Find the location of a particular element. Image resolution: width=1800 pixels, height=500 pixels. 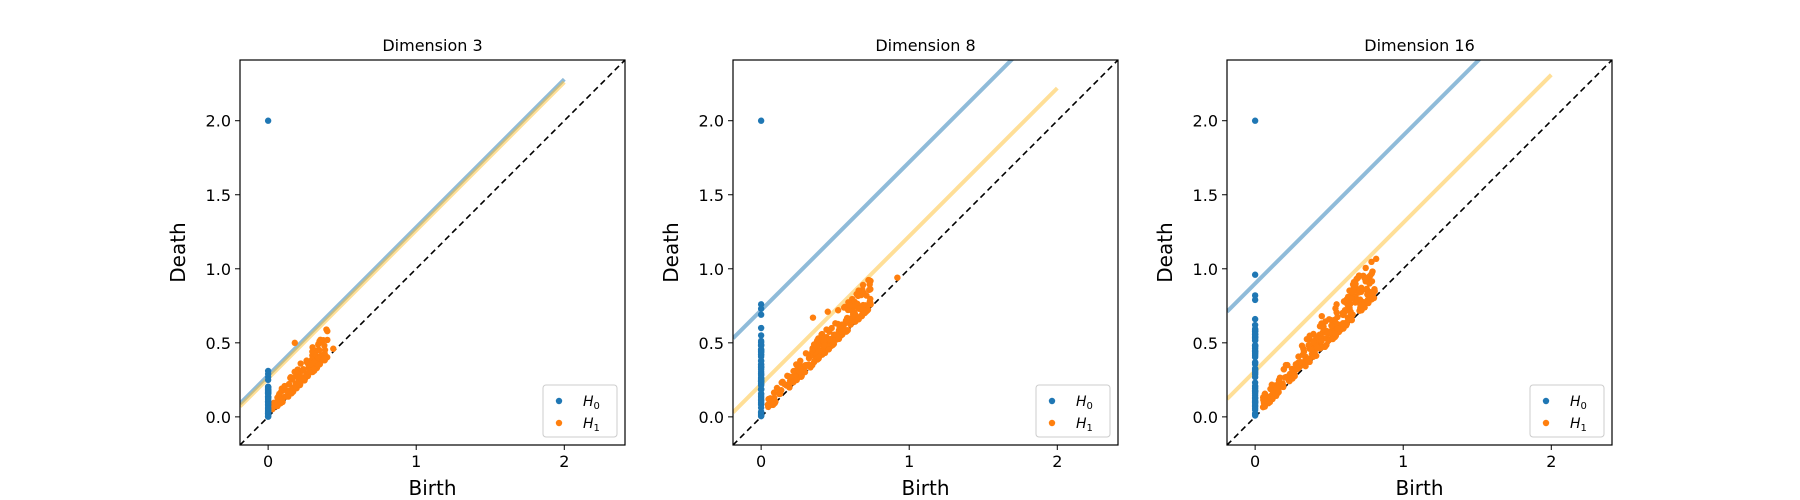

y-tick-label: 2.0 is located at coordinates (218, 121).